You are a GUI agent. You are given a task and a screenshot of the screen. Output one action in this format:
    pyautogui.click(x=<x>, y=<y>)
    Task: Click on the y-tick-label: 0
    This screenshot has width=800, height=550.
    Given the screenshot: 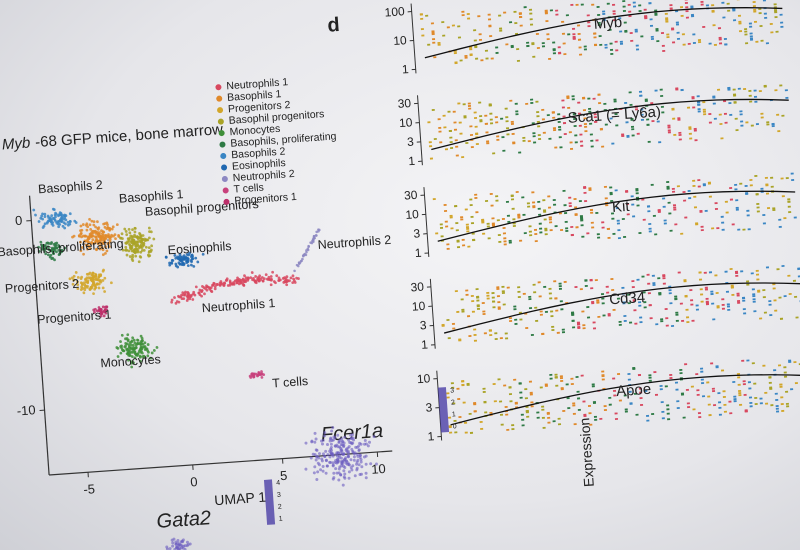 What is the action you would take?
    pyautogui.click(x=19, y=220)
    